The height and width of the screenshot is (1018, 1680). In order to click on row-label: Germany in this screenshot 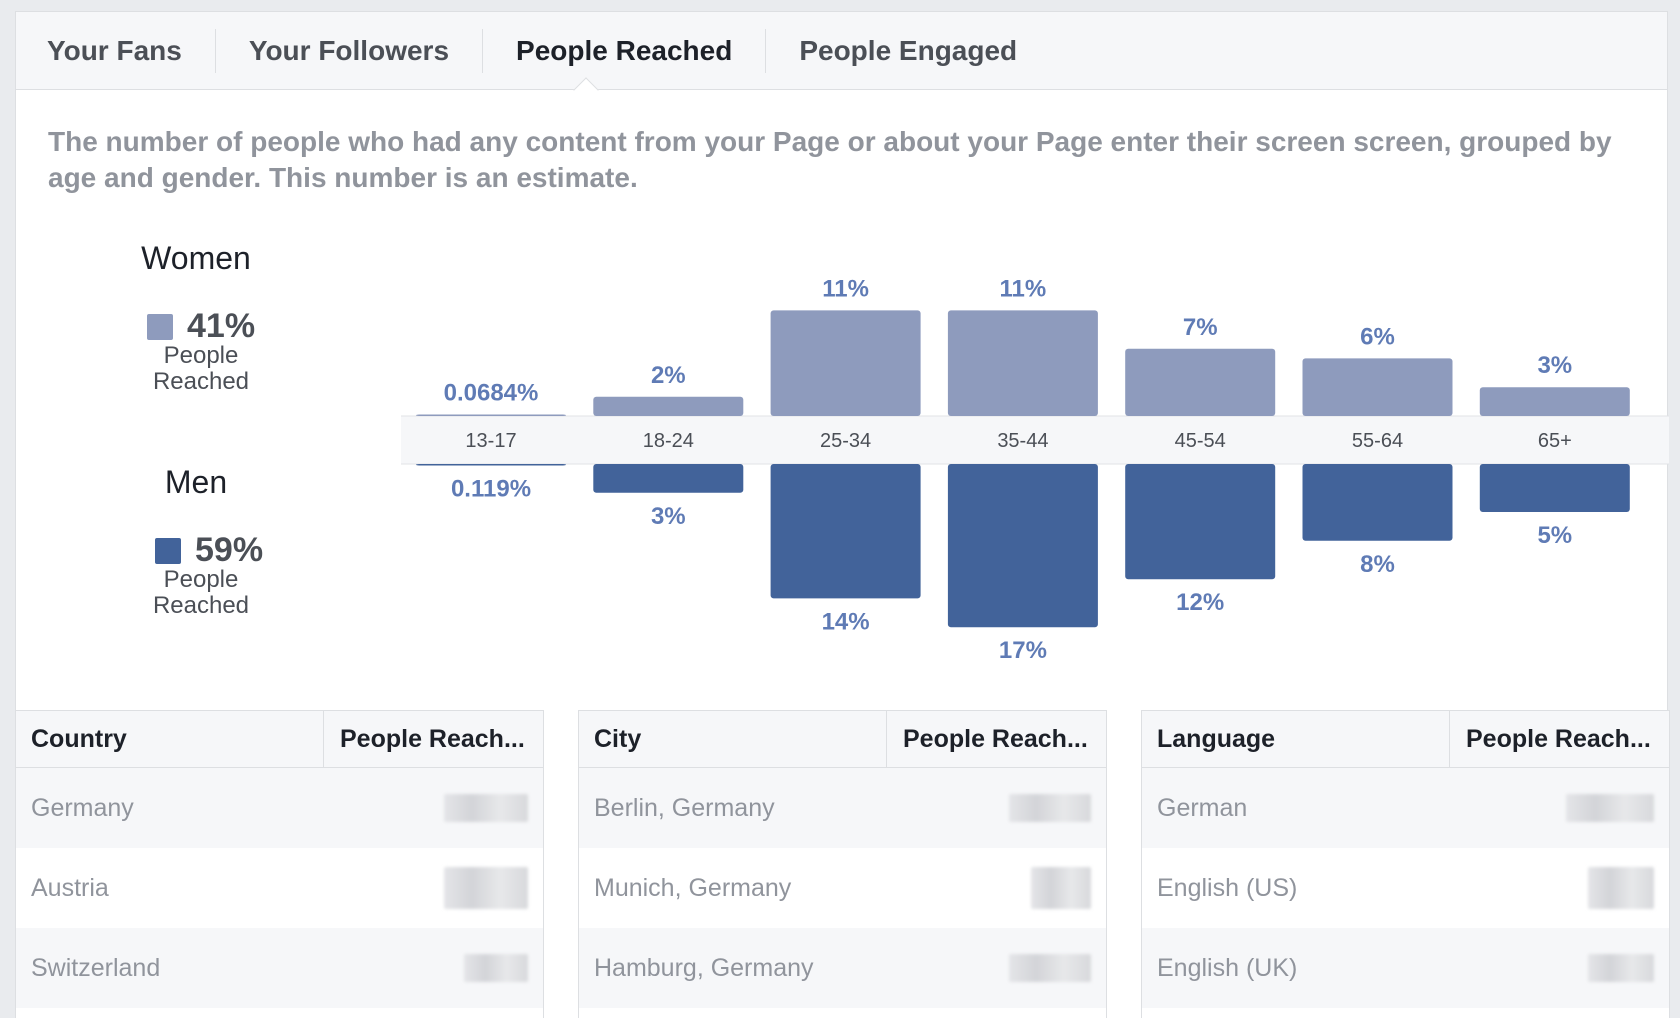, I will do `click(82, 807)`.